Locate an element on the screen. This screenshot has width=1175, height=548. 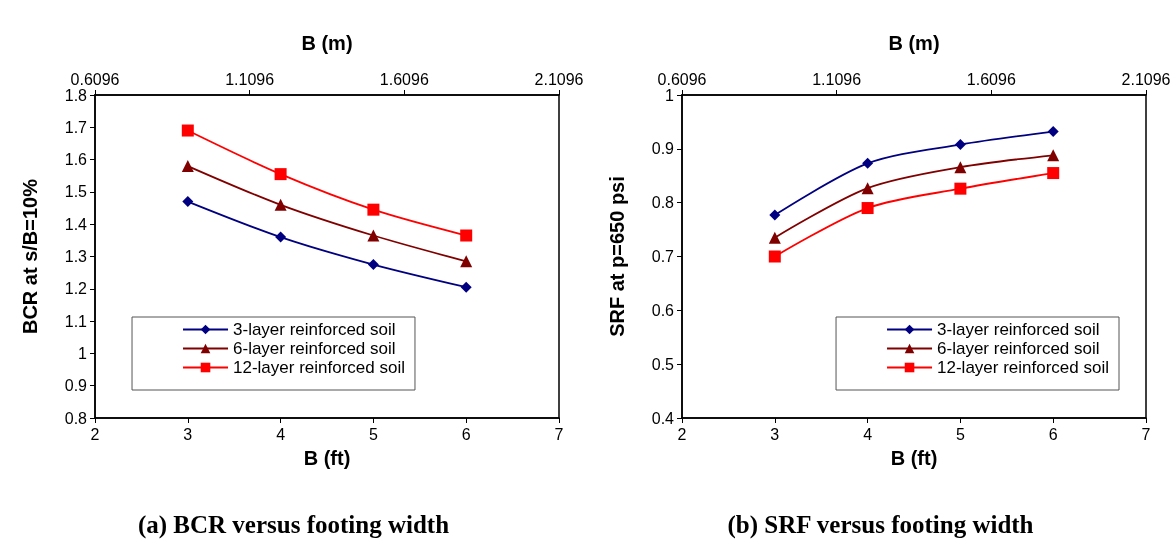
y-tick-label: 1.8 is located at coordinates (76, 95).